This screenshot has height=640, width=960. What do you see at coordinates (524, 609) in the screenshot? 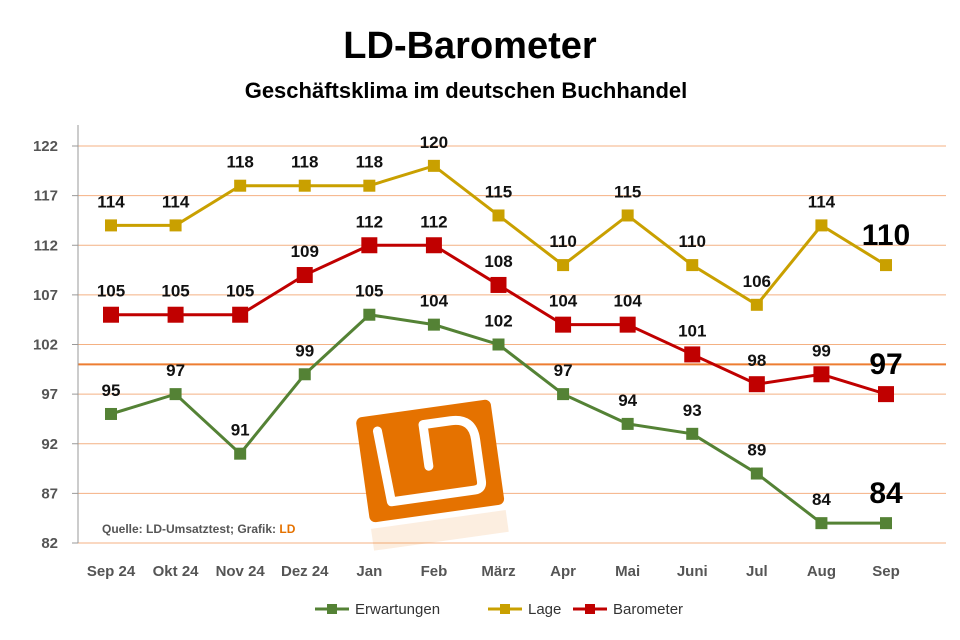
I see `legend-item-lage: Lage` at bounding box center [524, 609].